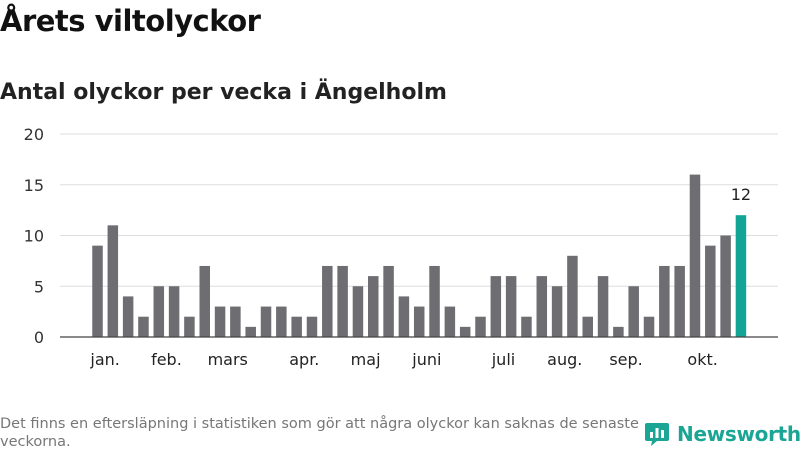 This screenshot has width=800, height=451. What do you see at coordinates (738, 434) in the screenshot?
I see `brand-name: Newsworthy` at bounding box center [738, 434].